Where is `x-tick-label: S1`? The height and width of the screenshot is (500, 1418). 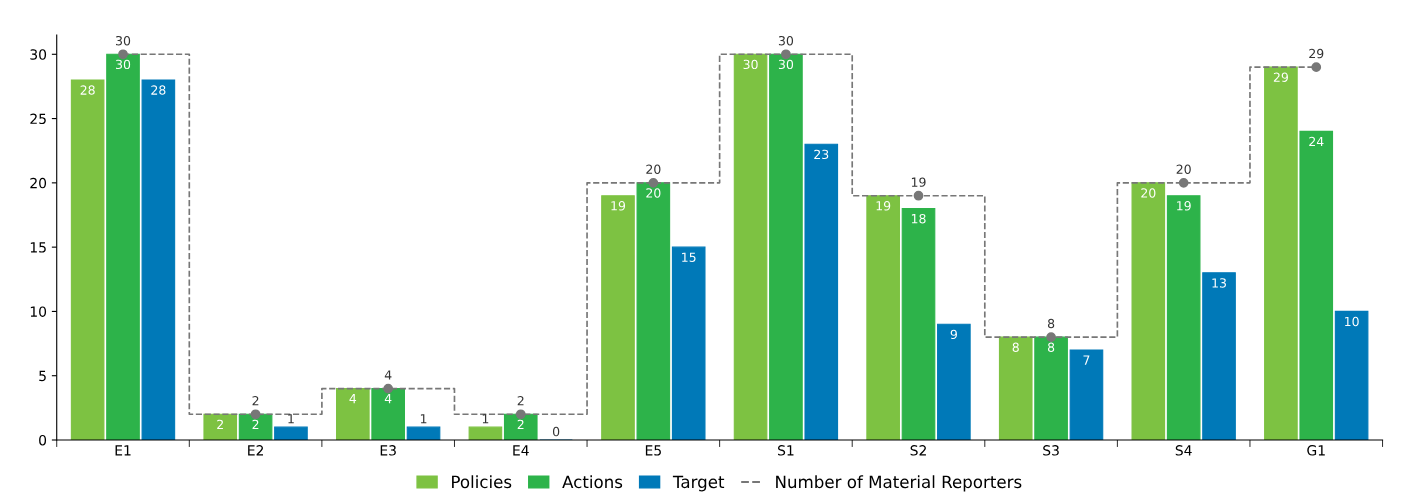 x-tick-label: S1 is located at coordinates (786, 450).